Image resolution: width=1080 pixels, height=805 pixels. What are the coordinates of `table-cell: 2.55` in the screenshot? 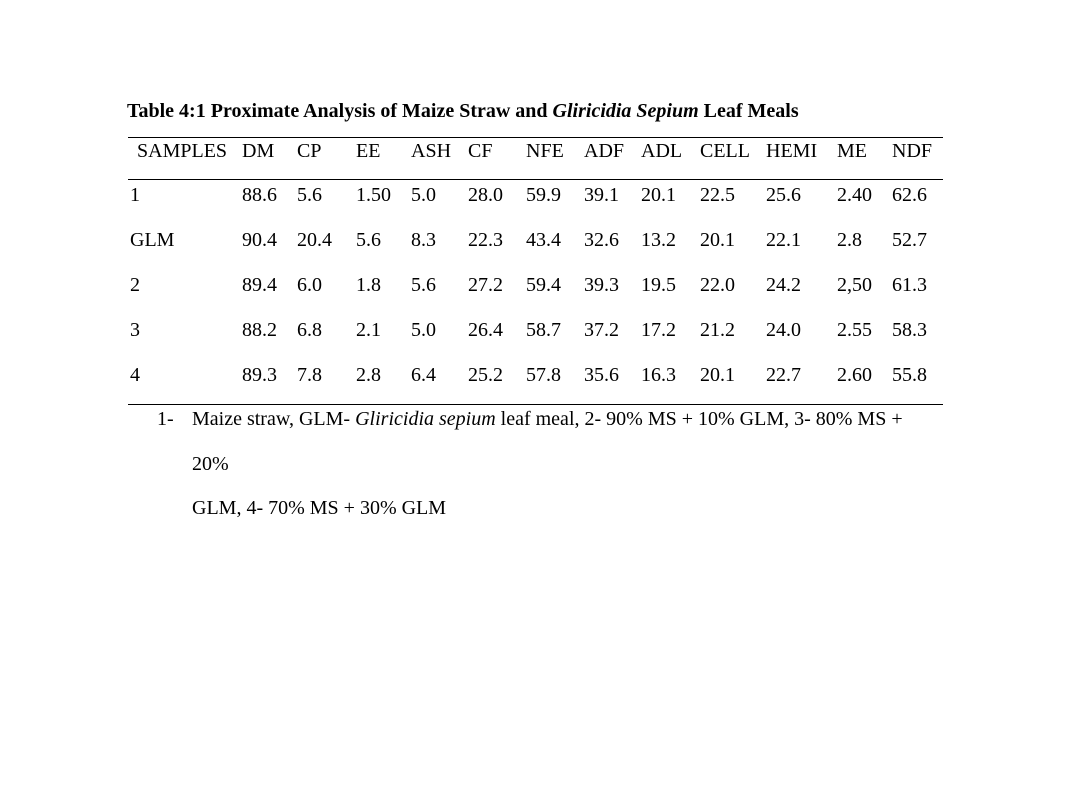 It's located at (854, 329).